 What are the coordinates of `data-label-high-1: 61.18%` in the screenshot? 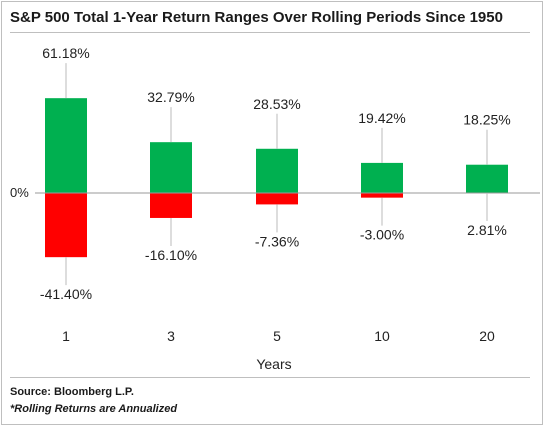 It's located at (65, 53).